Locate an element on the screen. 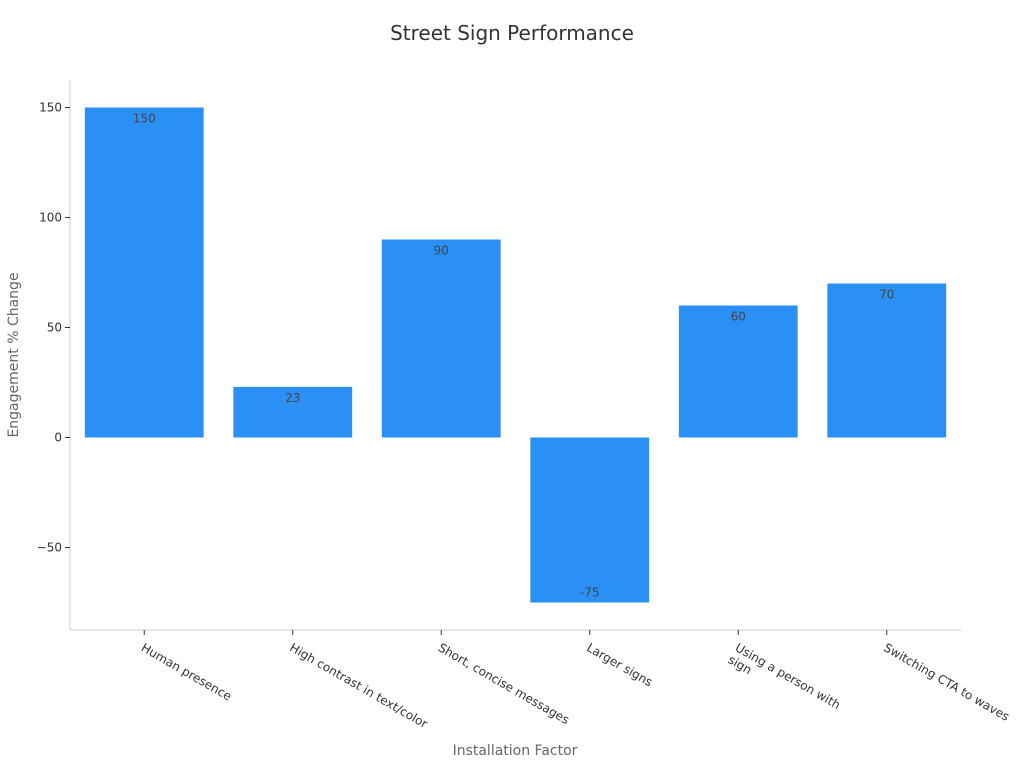 This screenshot has width=1024, height=768. x-tick-label: High contrast in text/color is located at coordinates (358, 685).